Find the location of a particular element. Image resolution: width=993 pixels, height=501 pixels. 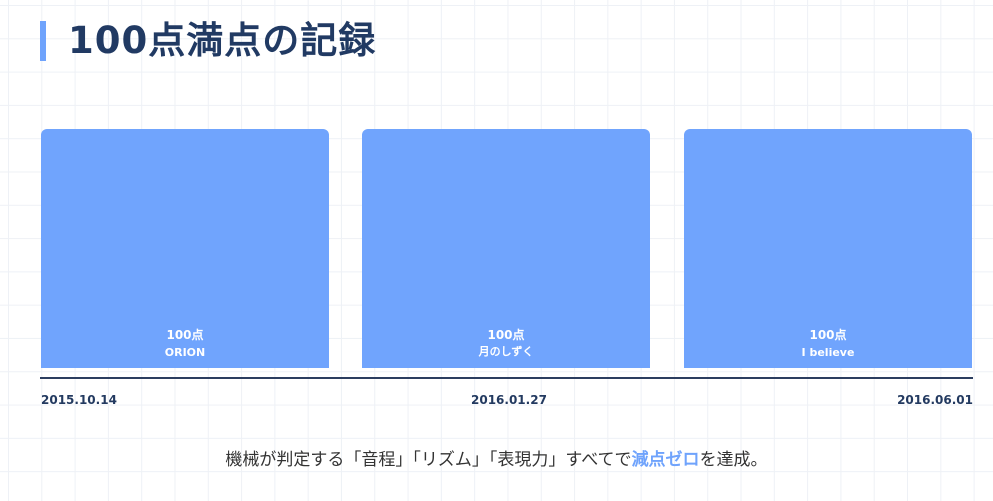

caption-highlight: 減点ゼロ is located at coordinates (665, 460).